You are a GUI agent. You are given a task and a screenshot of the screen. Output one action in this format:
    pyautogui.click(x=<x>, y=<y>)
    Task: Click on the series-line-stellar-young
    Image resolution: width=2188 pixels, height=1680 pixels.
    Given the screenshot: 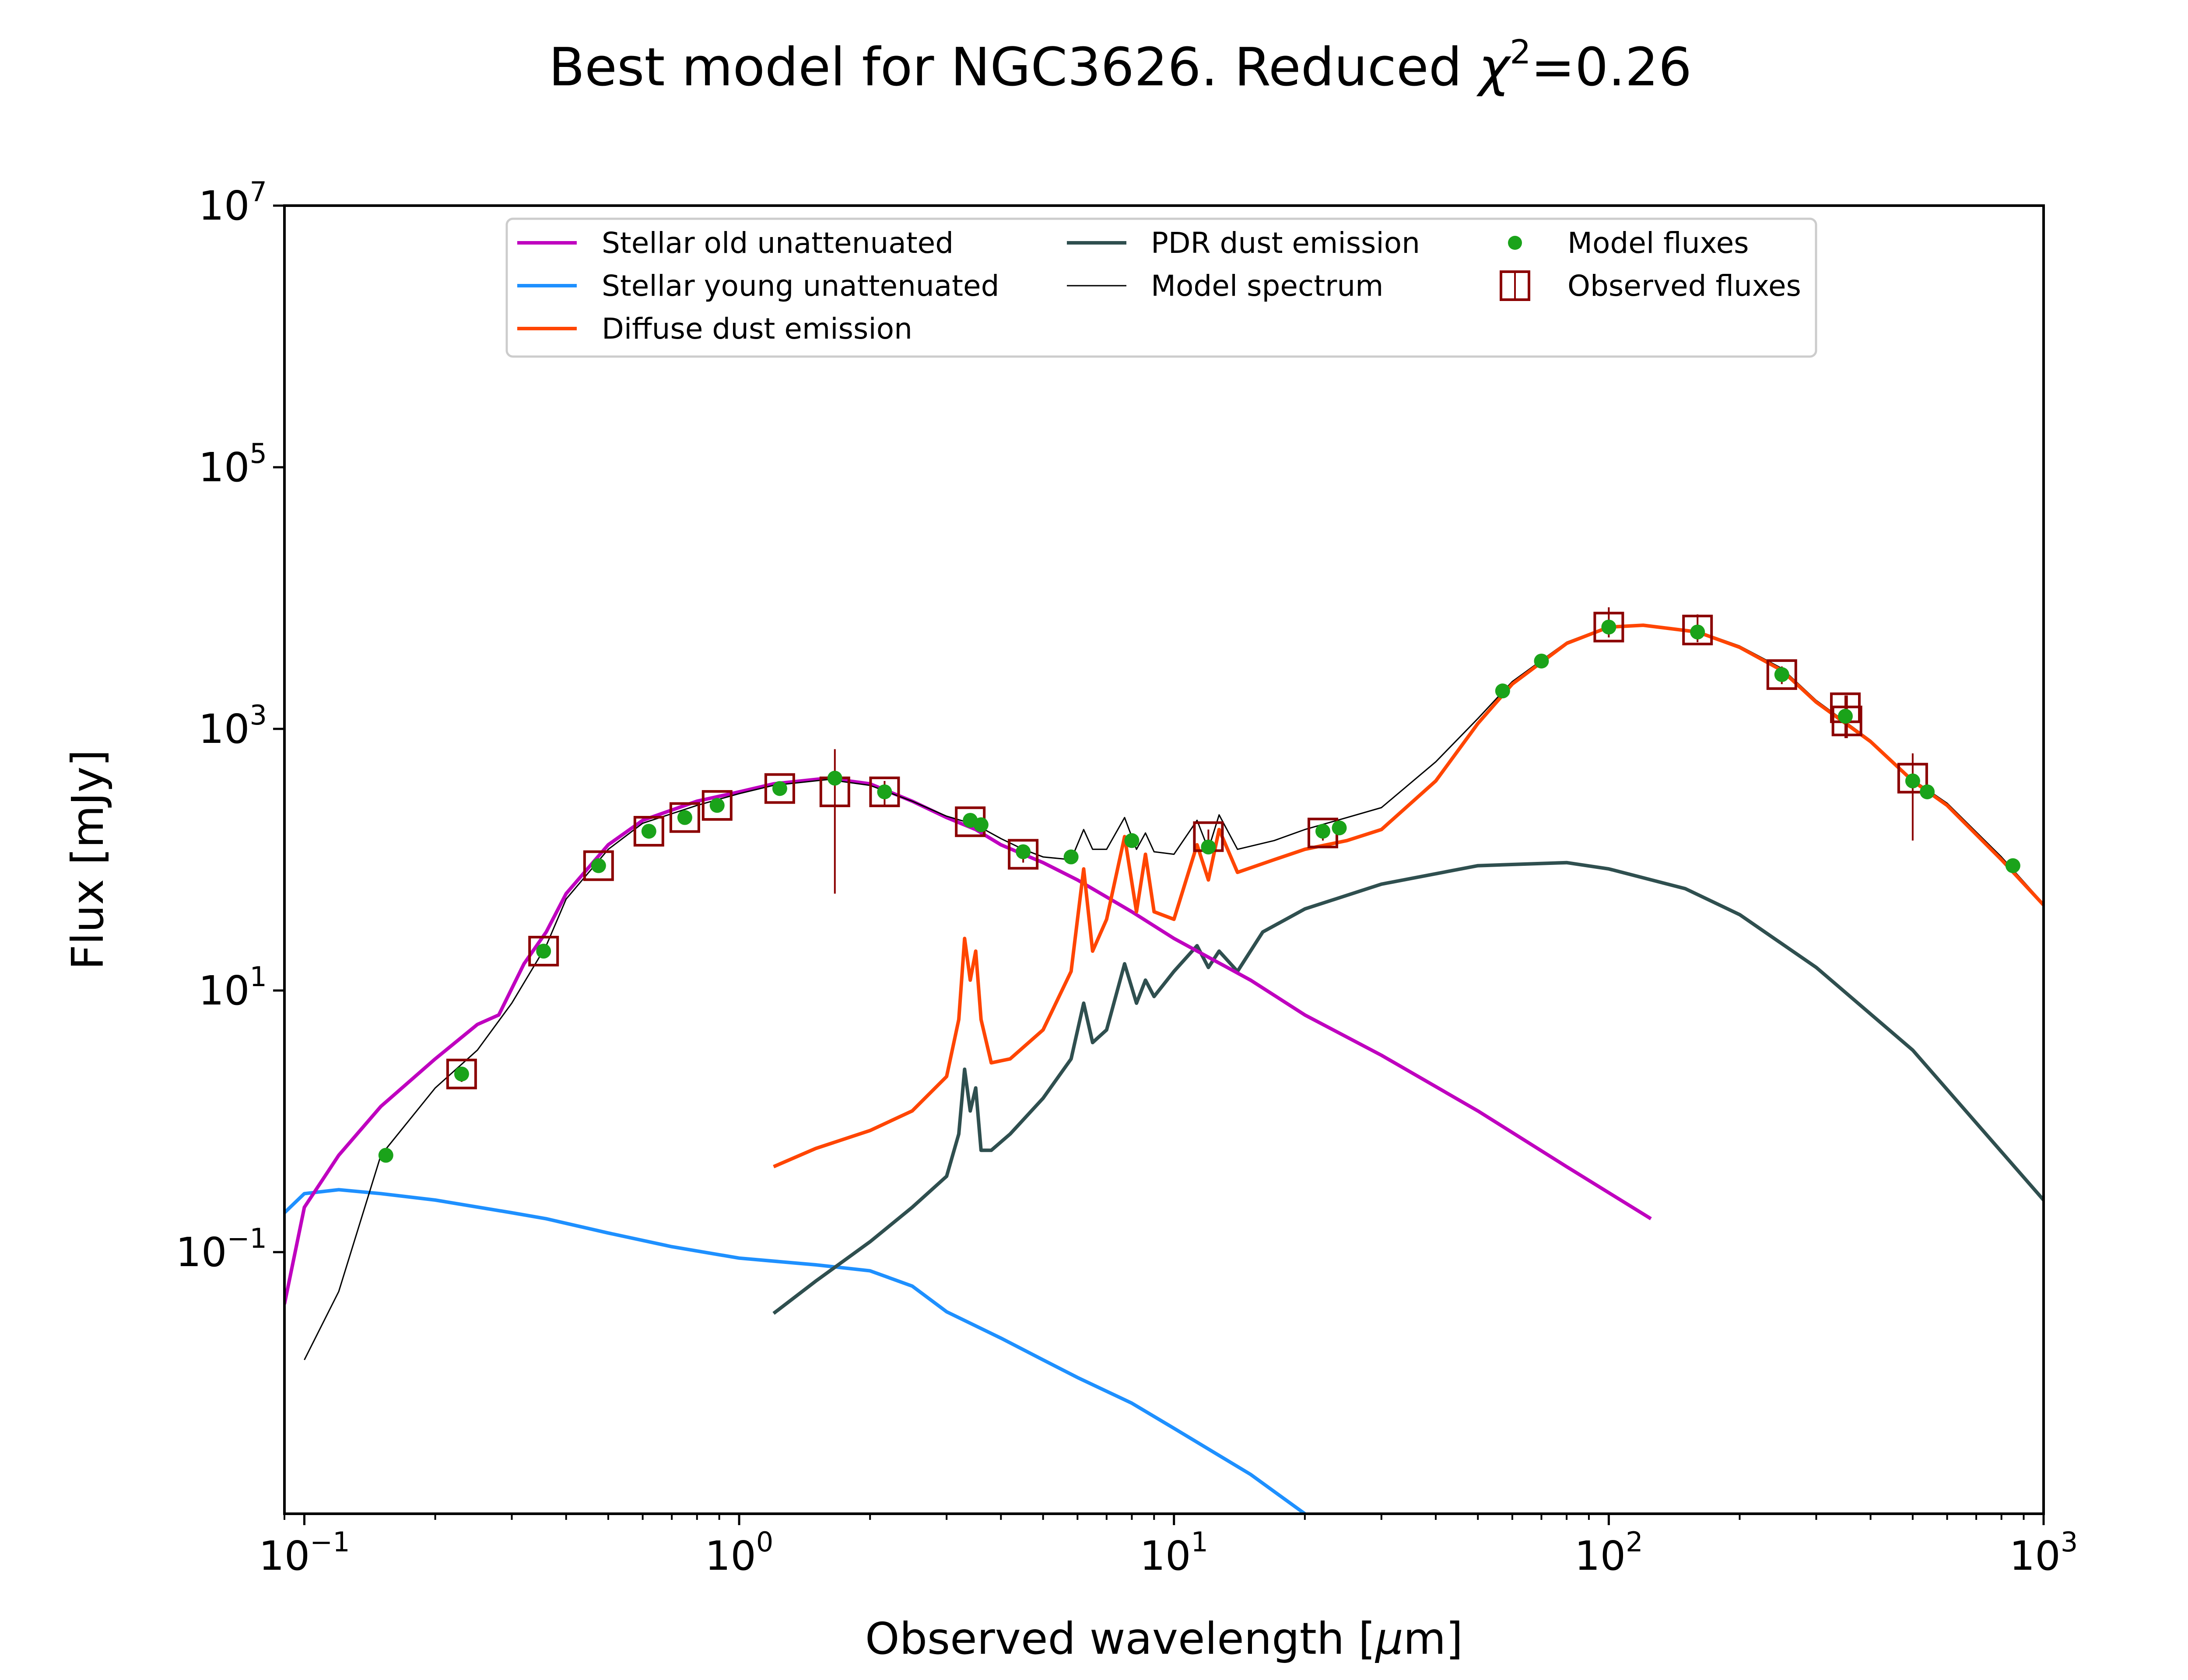 What is the action you would take?
    pyautogui.click(x=795, y=1351)
    